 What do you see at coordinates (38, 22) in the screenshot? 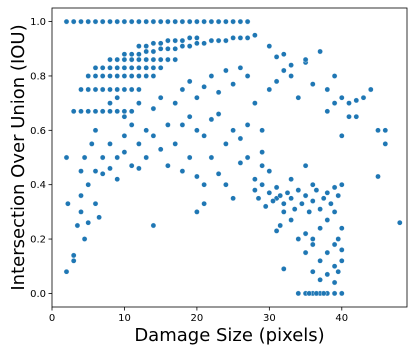
I see `y-tick-label: 1.0` at bounding box center [38, 22].